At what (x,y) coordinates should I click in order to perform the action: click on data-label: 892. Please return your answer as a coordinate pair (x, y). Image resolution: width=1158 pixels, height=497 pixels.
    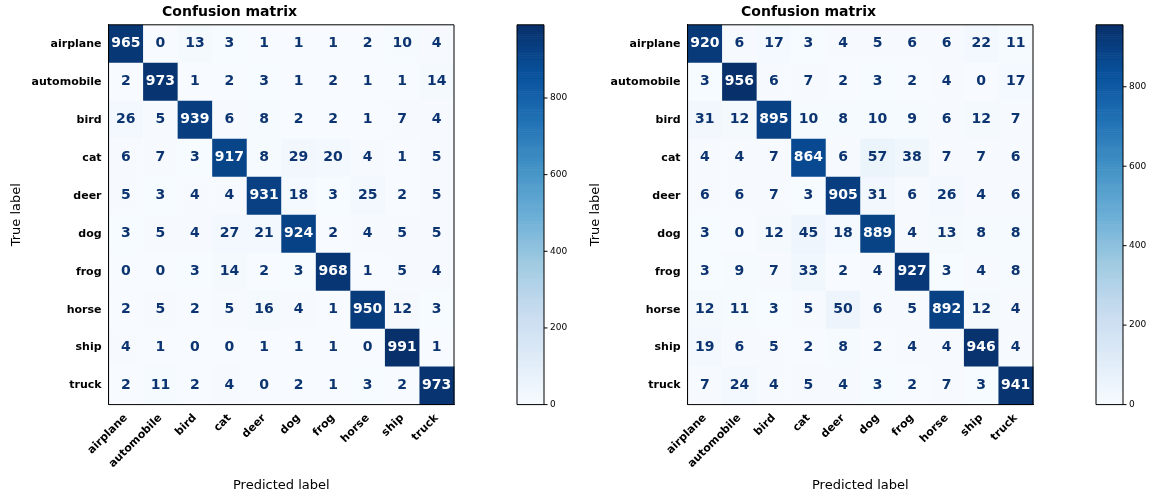
    Looking at the image, I should click on (947, 308).